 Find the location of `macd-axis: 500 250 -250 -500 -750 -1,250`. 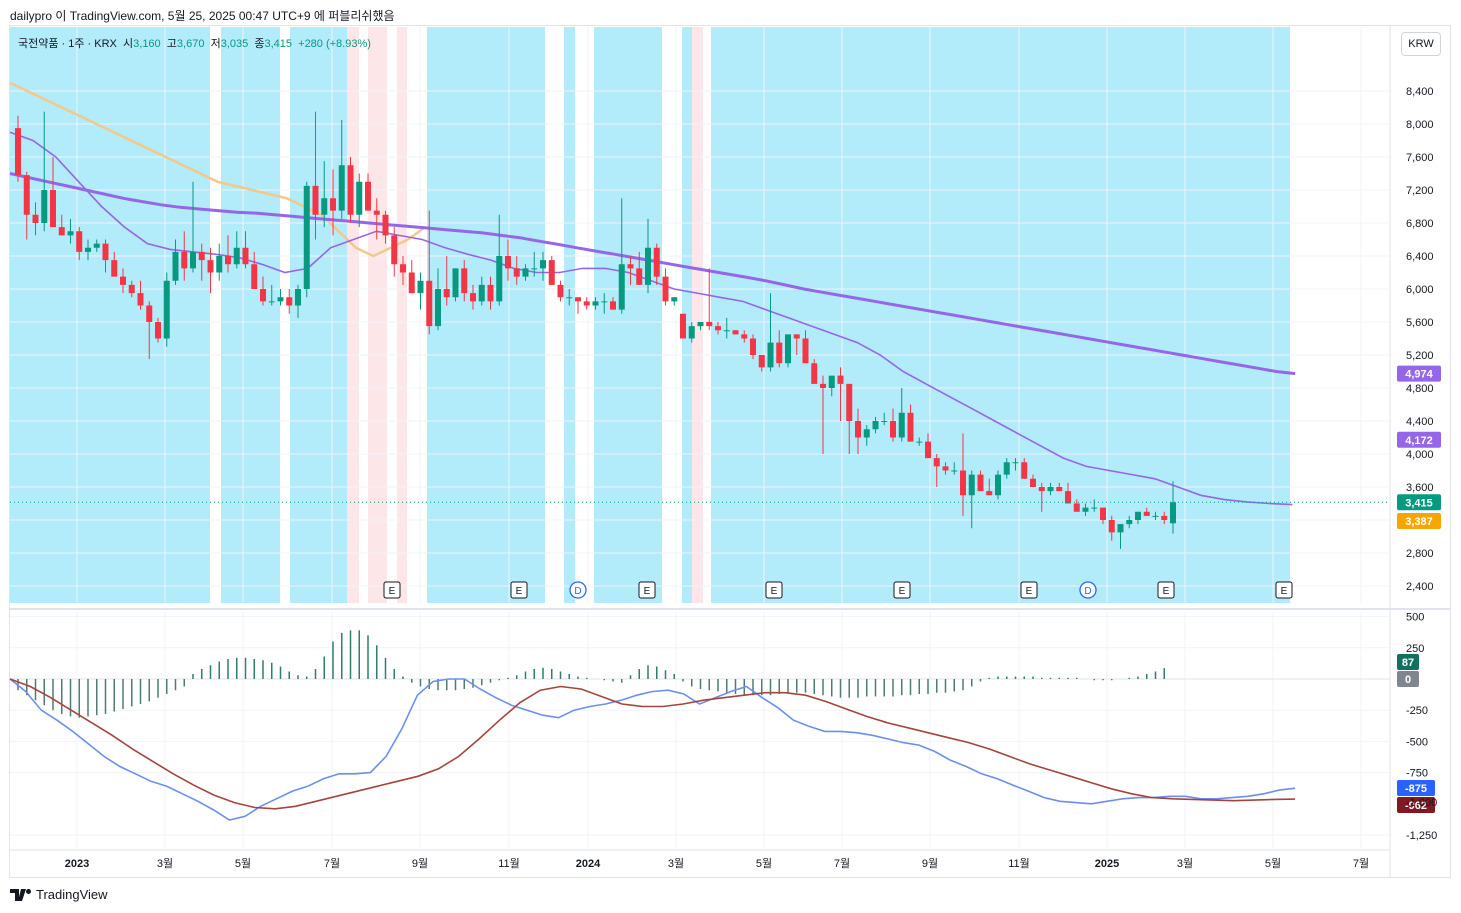

macd-axis: 500 250 -250 -500 -750 -1,250 is located at coordinates (1421, 727).